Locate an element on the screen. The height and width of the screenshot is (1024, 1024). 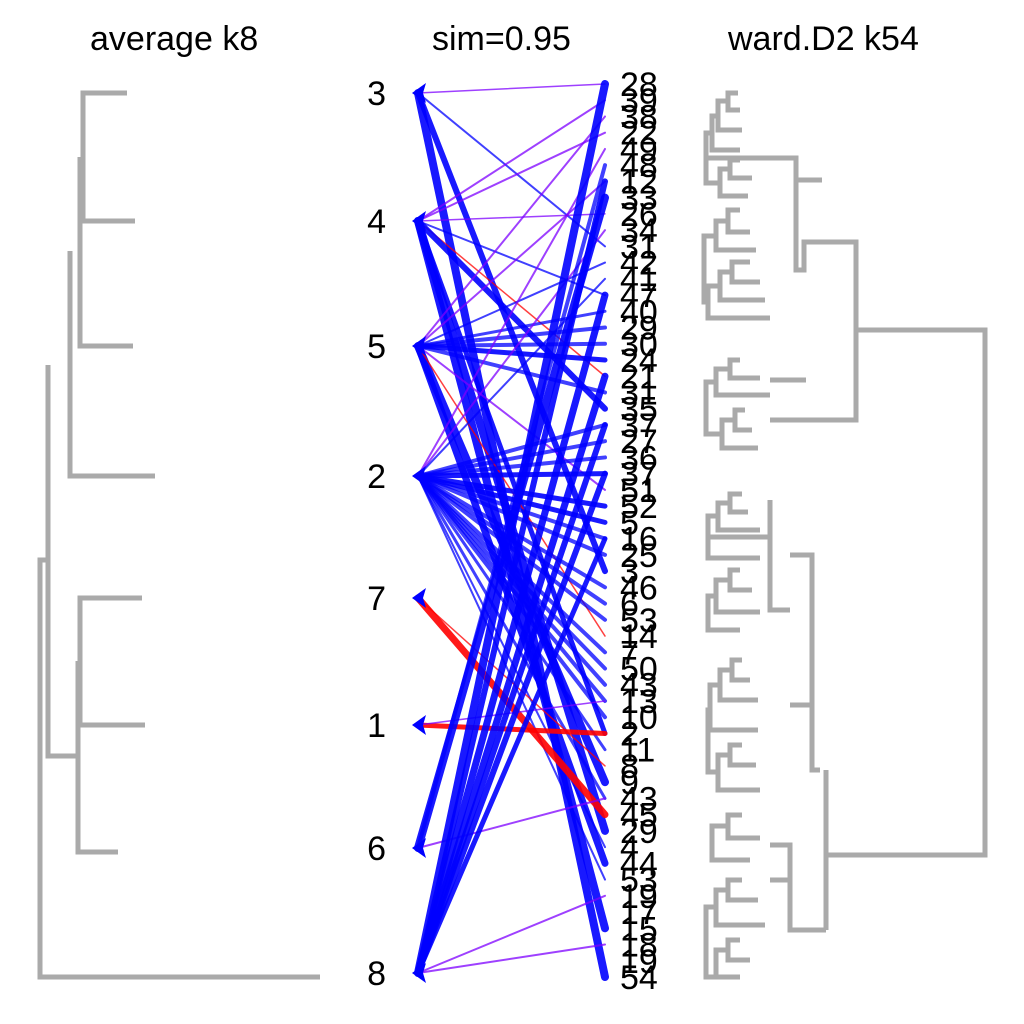
left-label-4: 4 is located at coordinates (376, 222).